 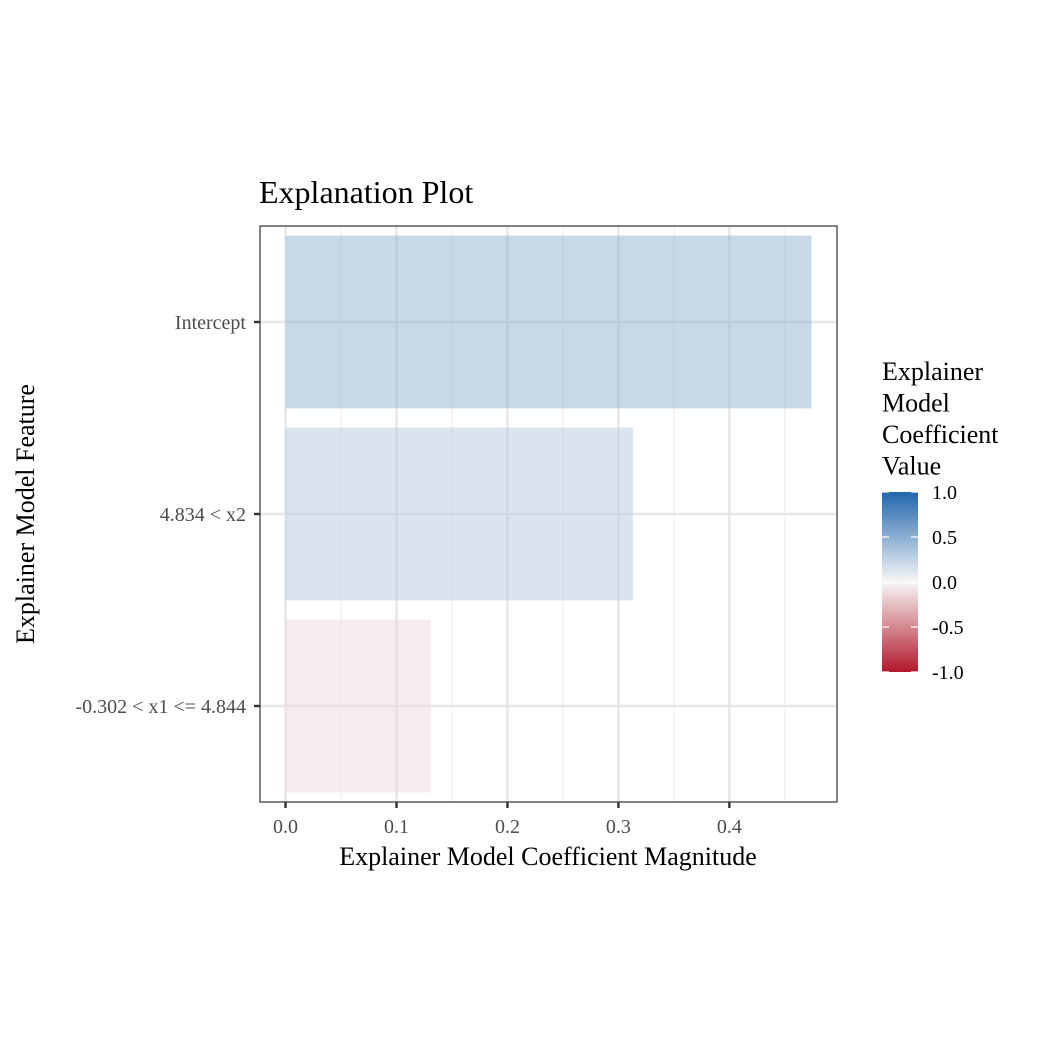 I want to click on x-axis-title: Explainer Model Coefficient Magnitude, so click(x=548, y=856).